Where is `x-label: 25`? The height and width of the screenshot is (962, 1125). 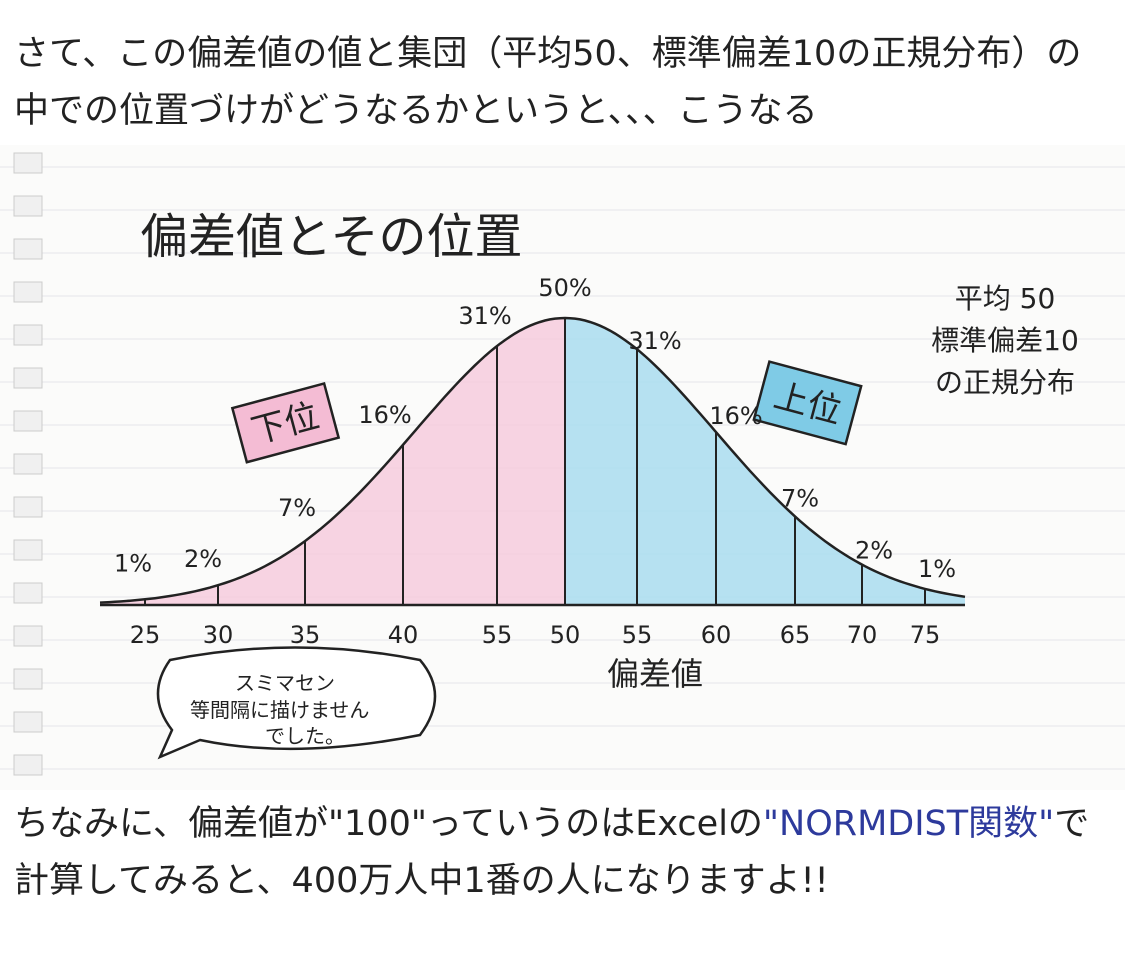
x-label: 25 is located at coordinates (145, 635).